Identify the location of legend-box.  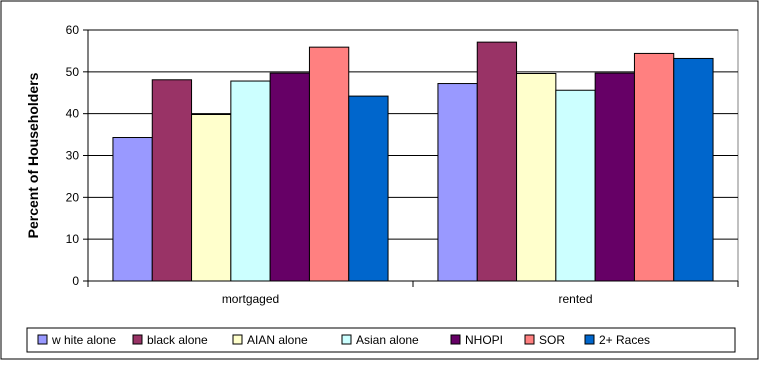
(381, 340).